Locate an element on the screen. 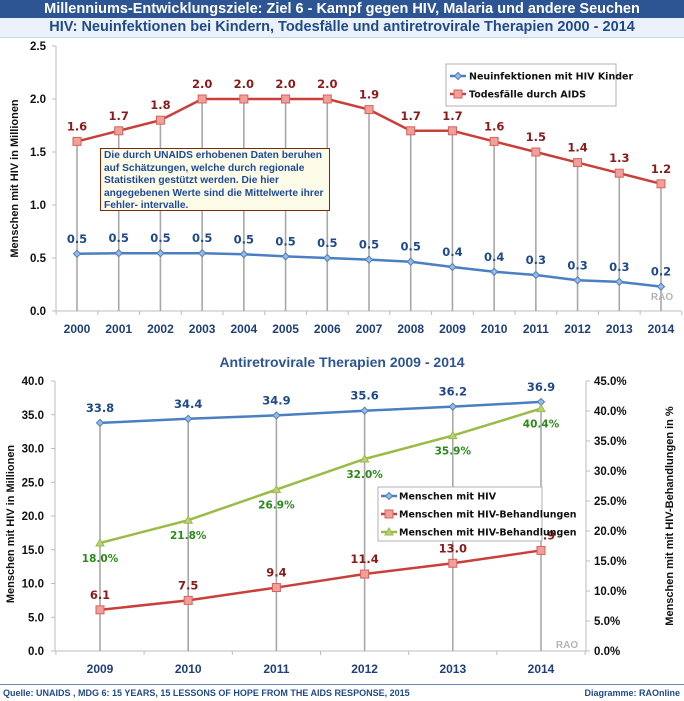 This screenshot has height=701, width=684. legend-entry: Menschen mit HIV is located at coordinates (448, 497).